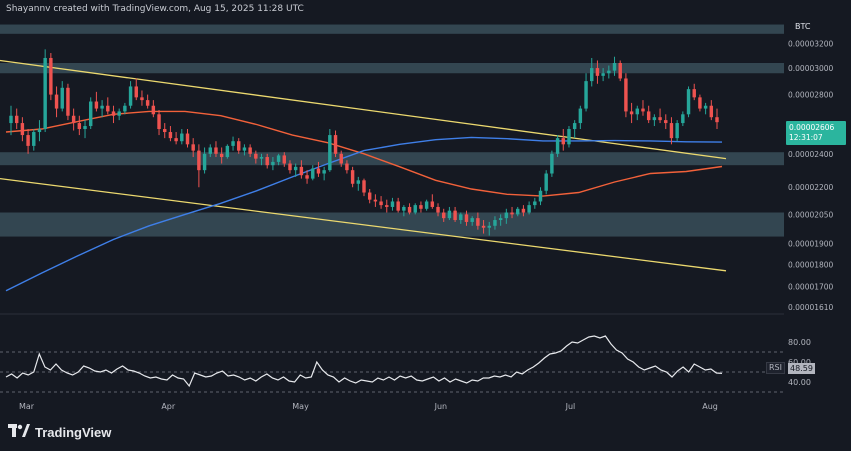  What do you see at coordinates (441, 406) in the screenshot?
I see `month-tick-label: Jun` at bounding box center [441, 406].